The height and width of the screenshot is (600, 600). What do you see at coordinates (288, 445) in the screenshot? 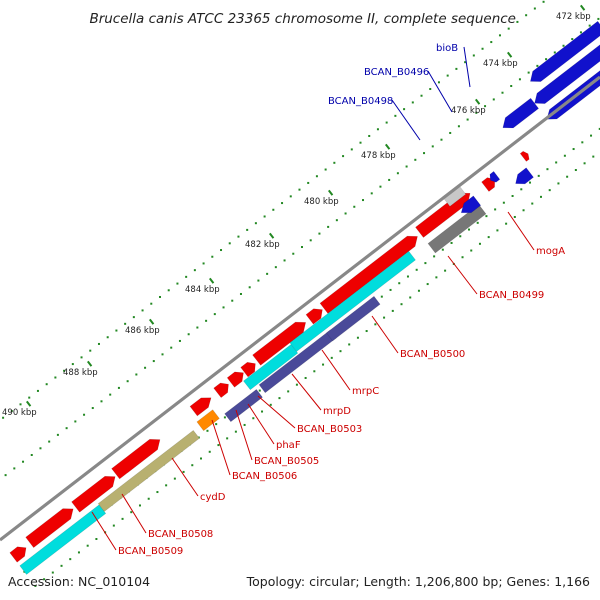
I see `gene-label: phaF` at bounding box center [288, 445].